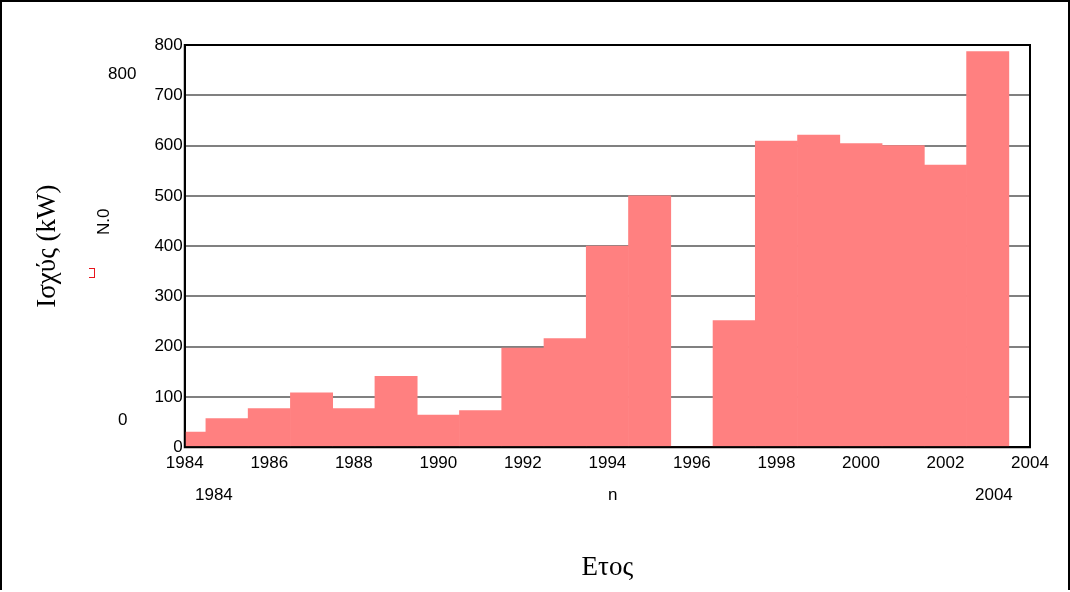 This screenshot has width=1070, height=592. I want to click on text: N.0, so click(104, 221).